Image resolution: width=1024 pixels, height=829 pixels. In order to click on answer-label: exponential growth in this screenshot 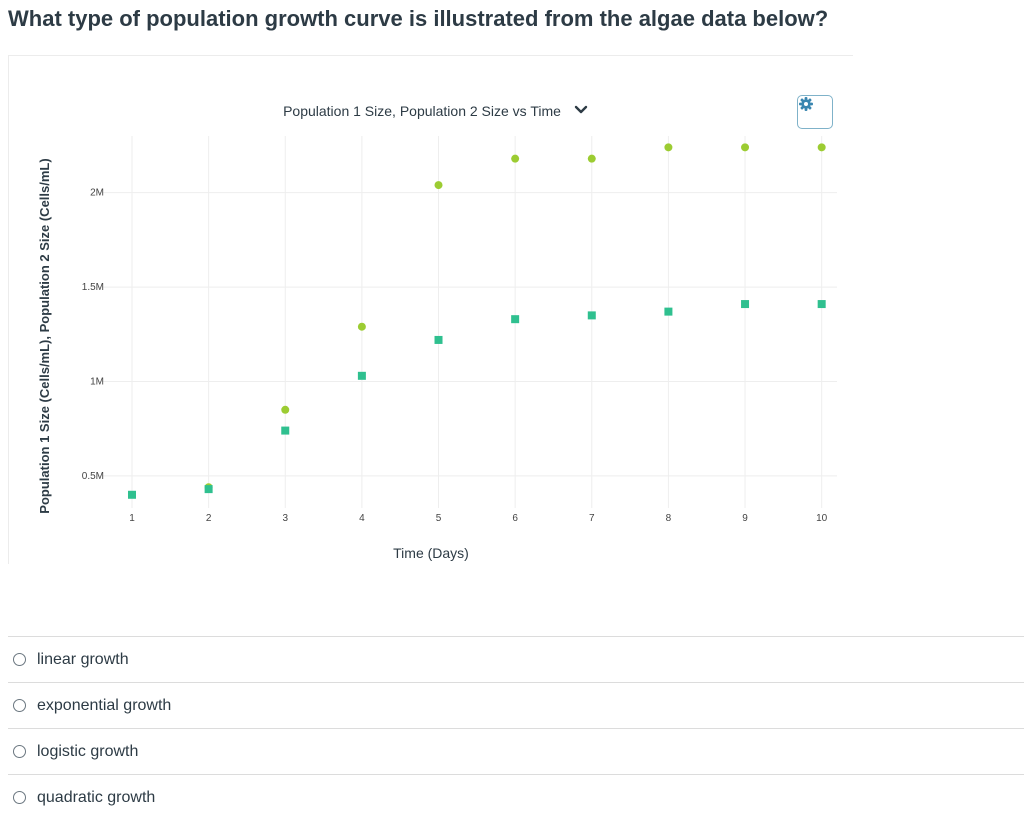, I will do `click(104, 705)`.